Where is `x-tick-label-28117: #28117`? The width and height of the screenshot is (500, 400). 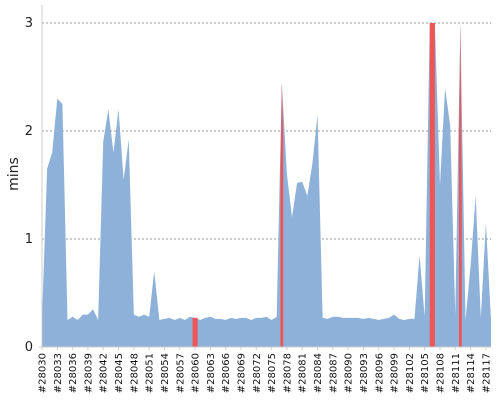
x-tick-label-28117: #28117 is located at coordinates (486, 373).